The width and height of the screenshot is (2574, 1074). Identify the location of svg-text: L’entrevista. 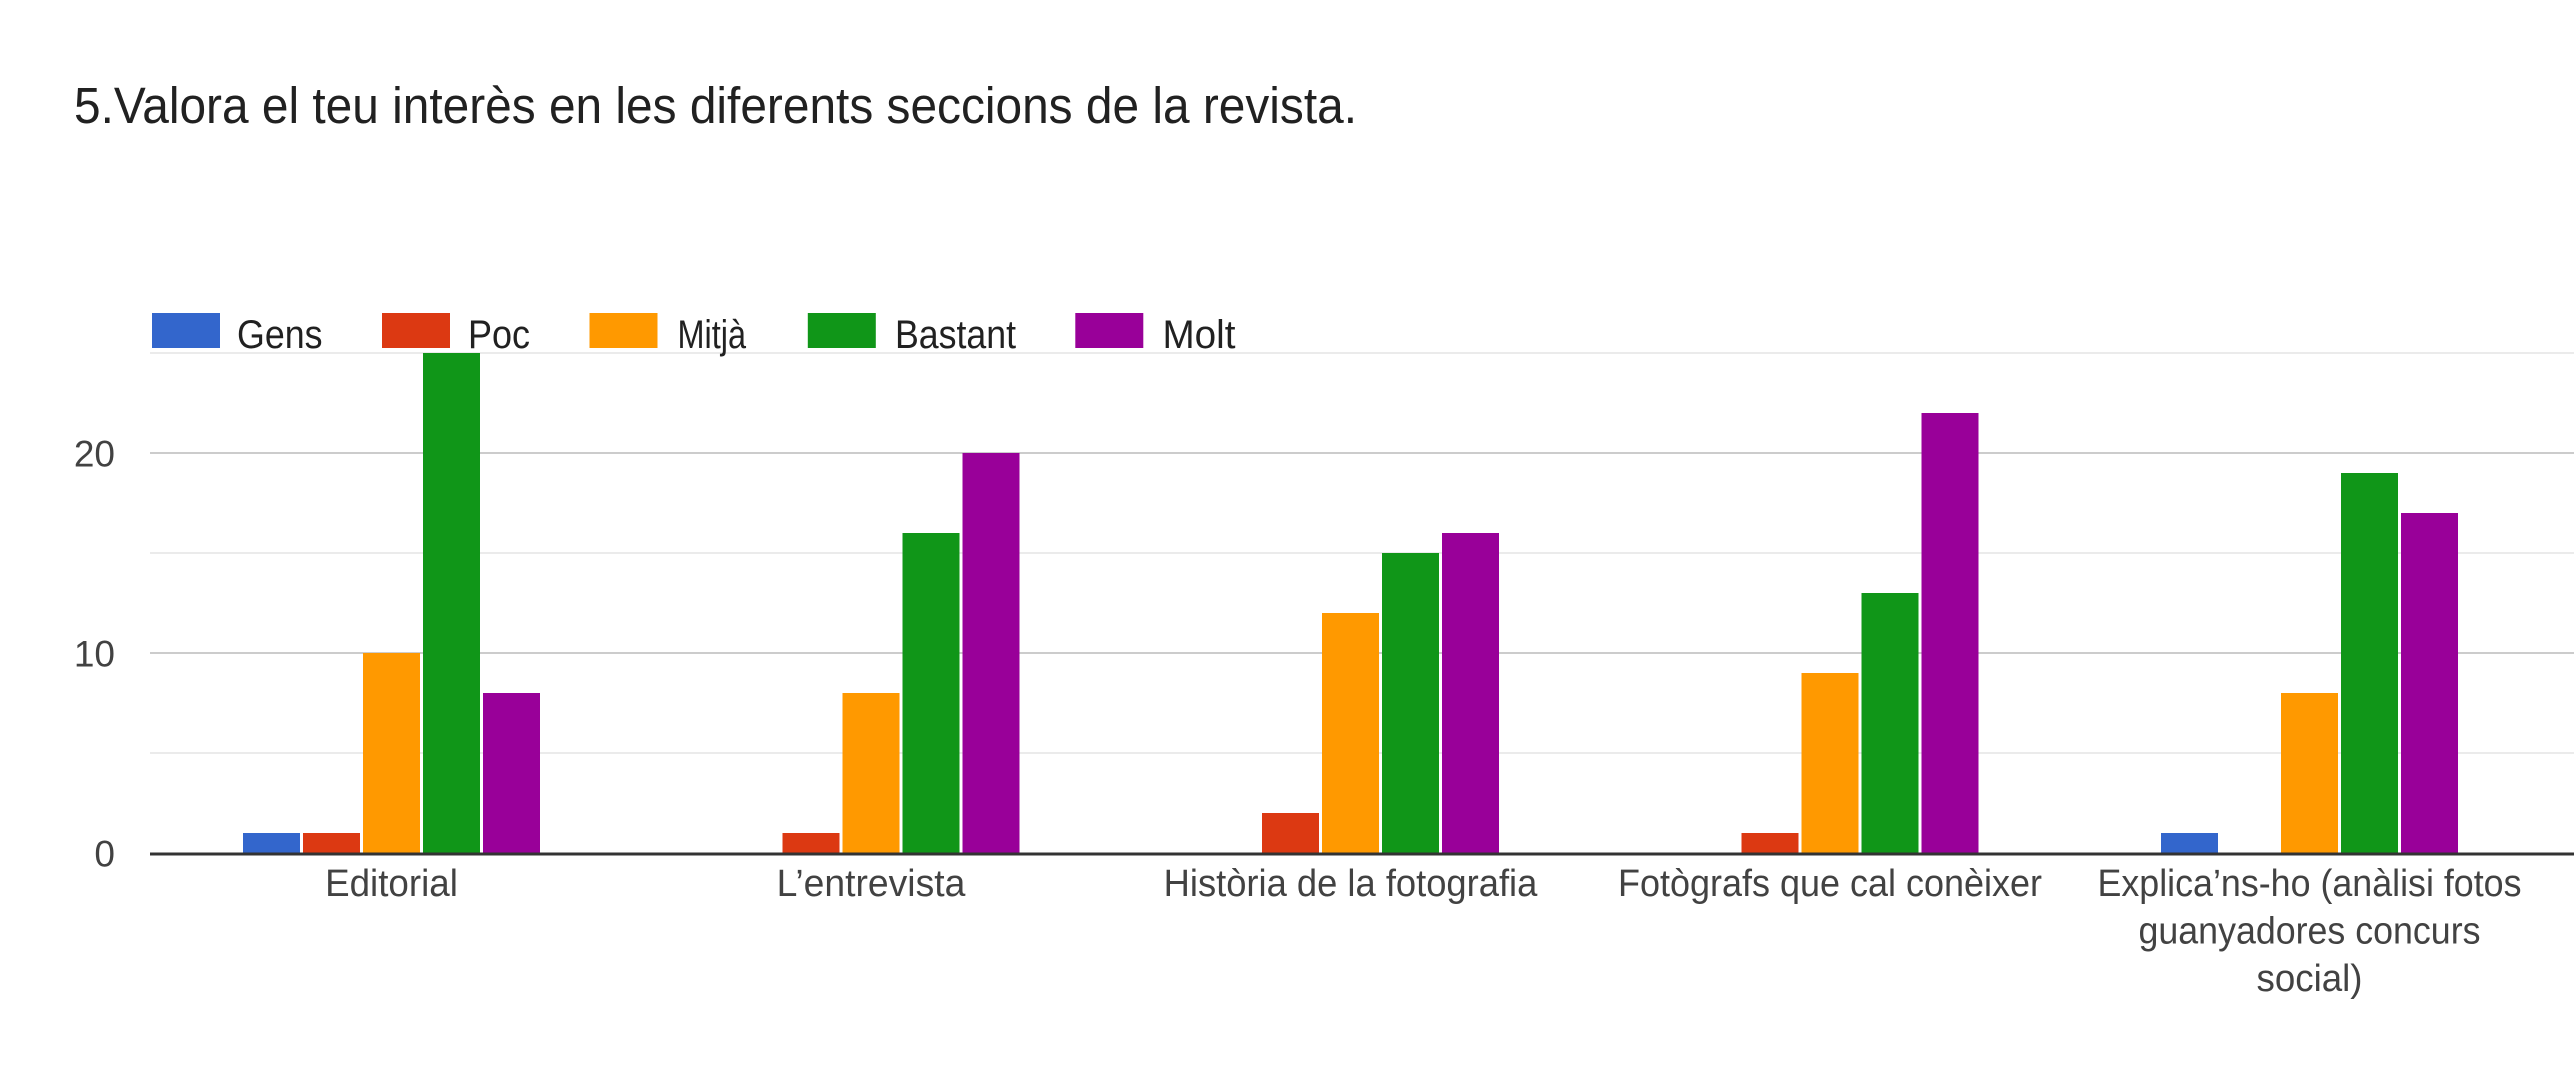
(872, 884).